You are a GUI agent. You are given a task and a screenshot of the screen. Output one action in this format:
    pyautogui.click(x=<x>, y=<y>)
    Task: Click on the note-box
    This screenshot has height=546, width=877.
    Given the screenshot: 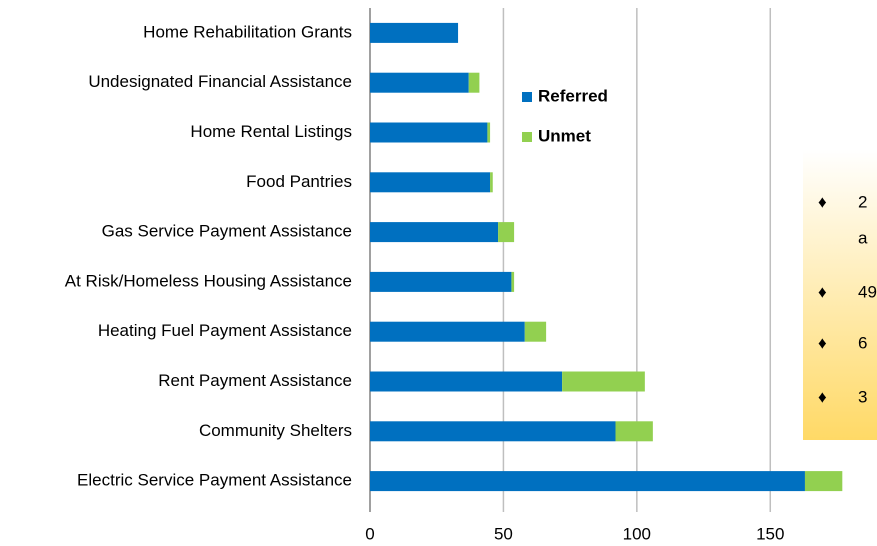 What is the action you would take?
    pyautogui.click(x=840, y=295)
    